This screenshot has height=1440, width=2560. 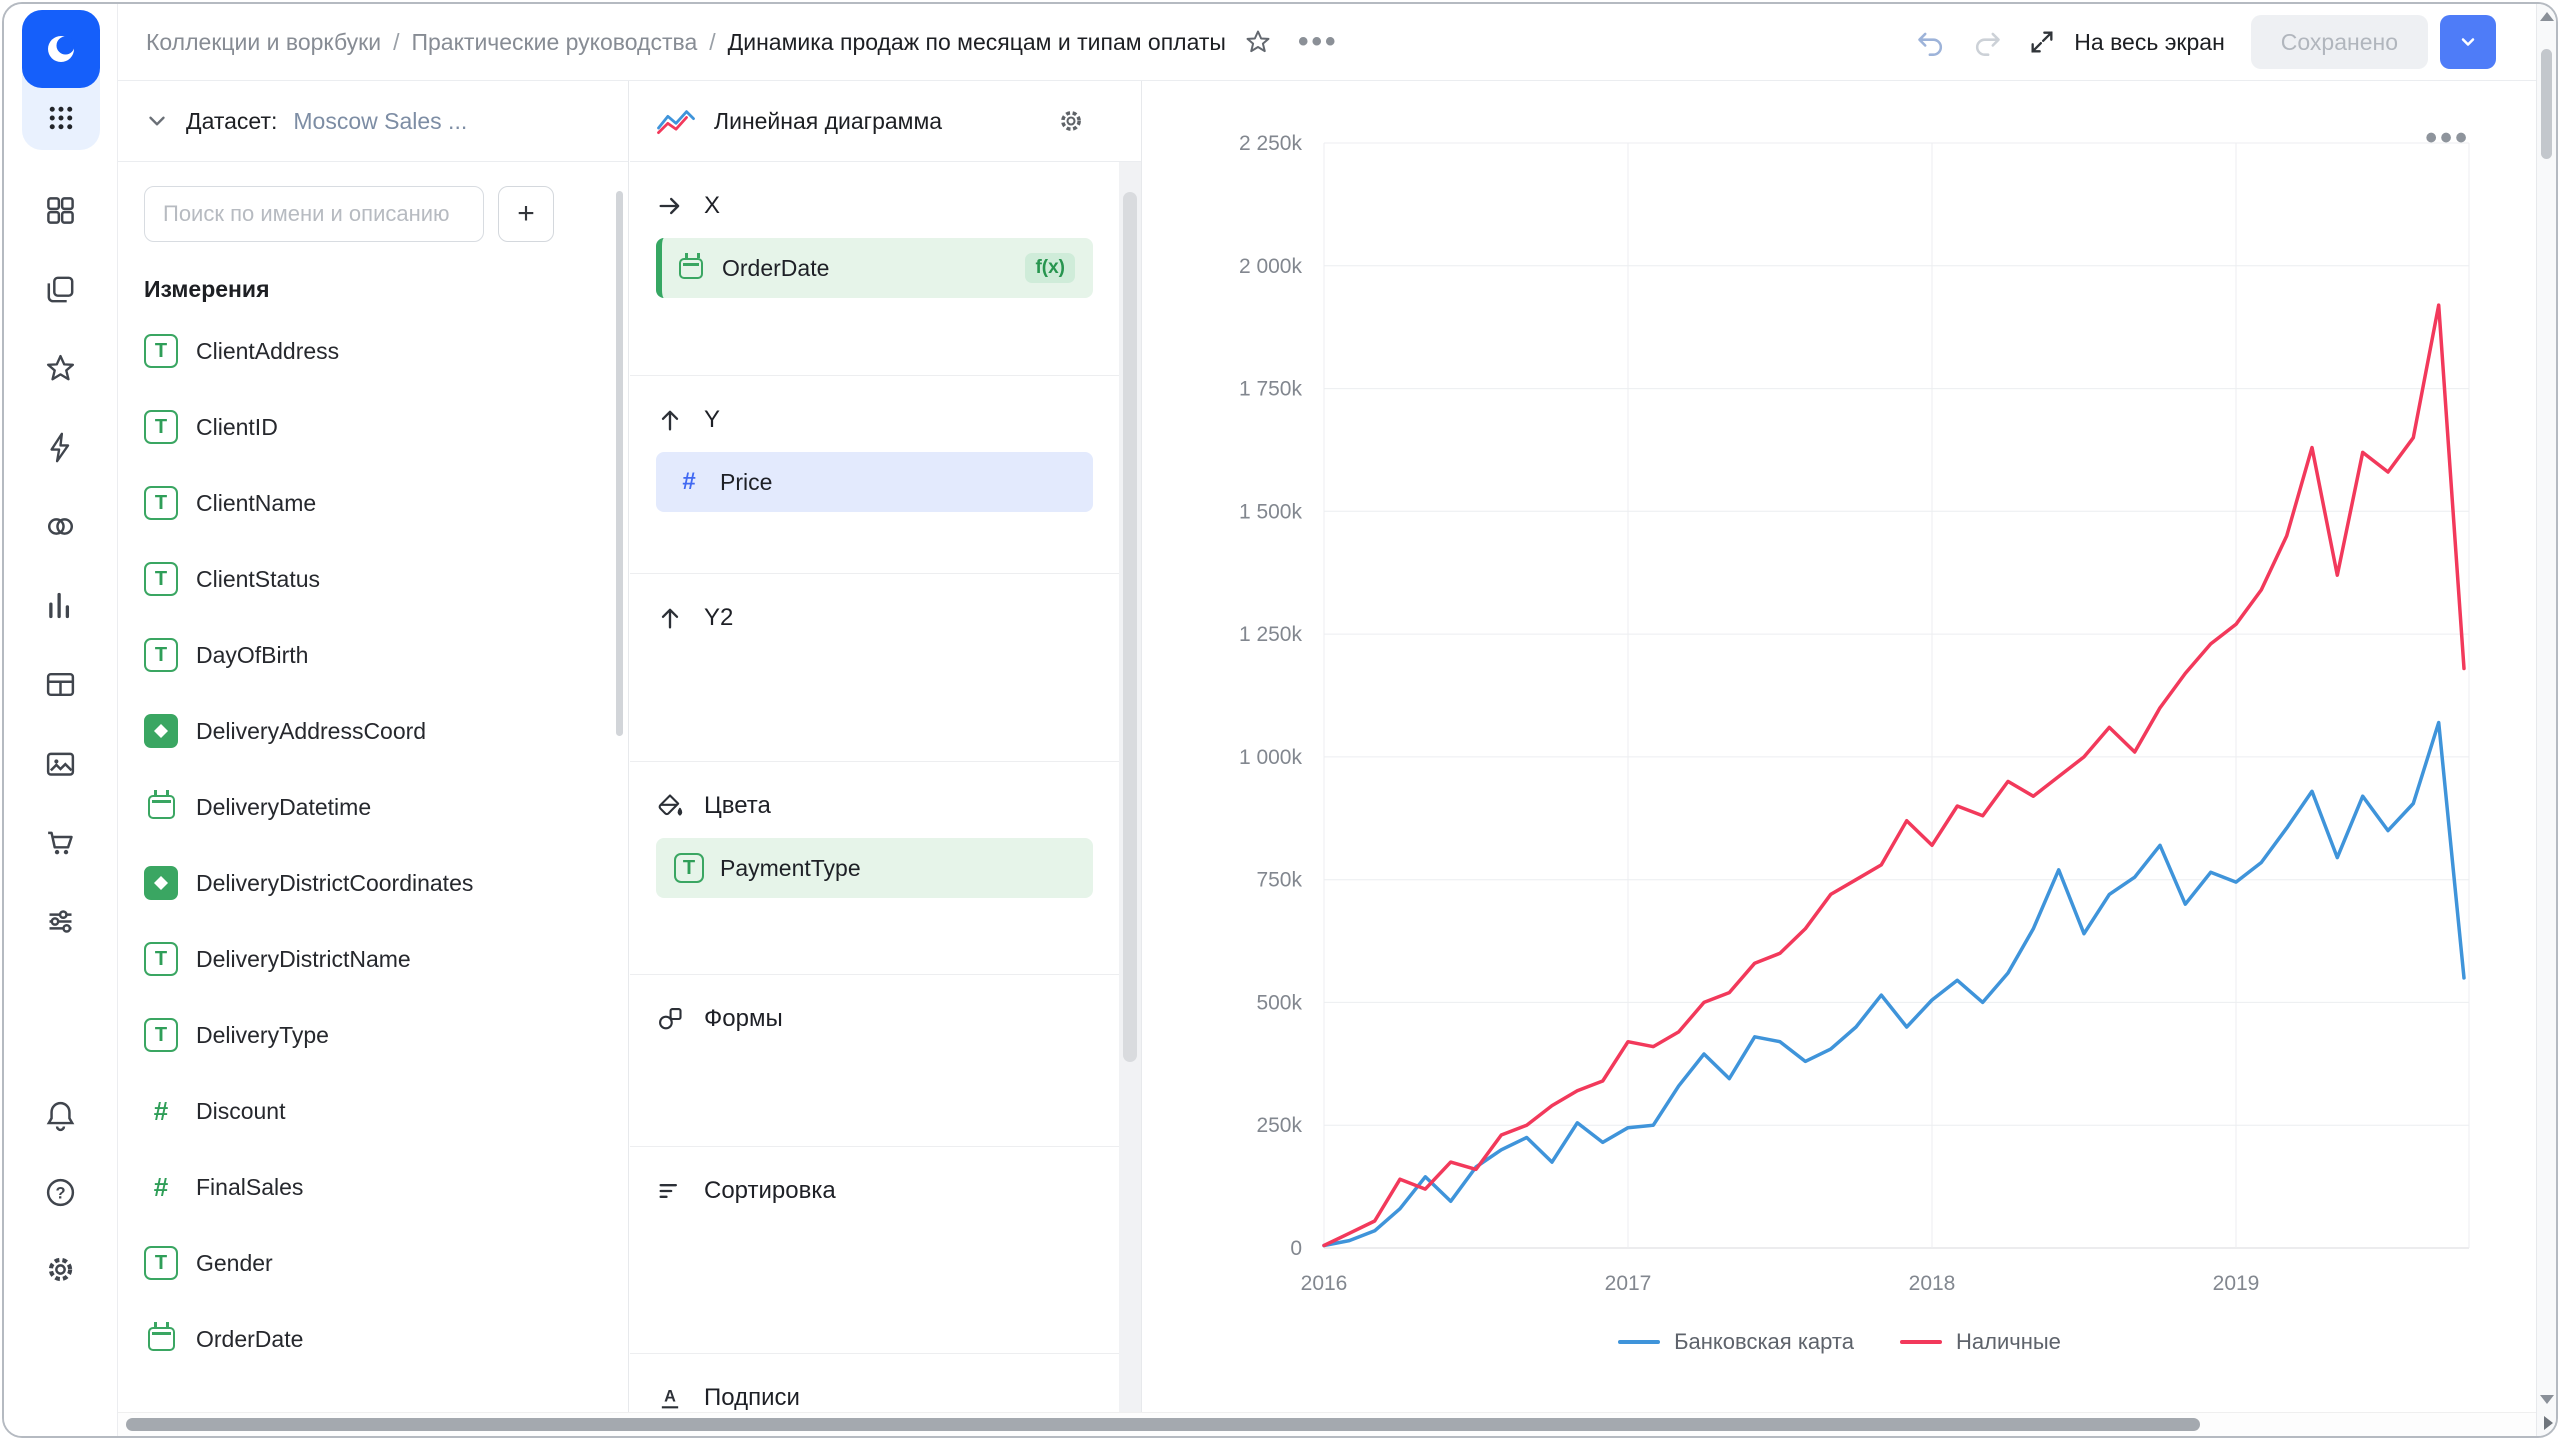 I want to click on saved-button: Сохранено, so click(x=2339, y=42).